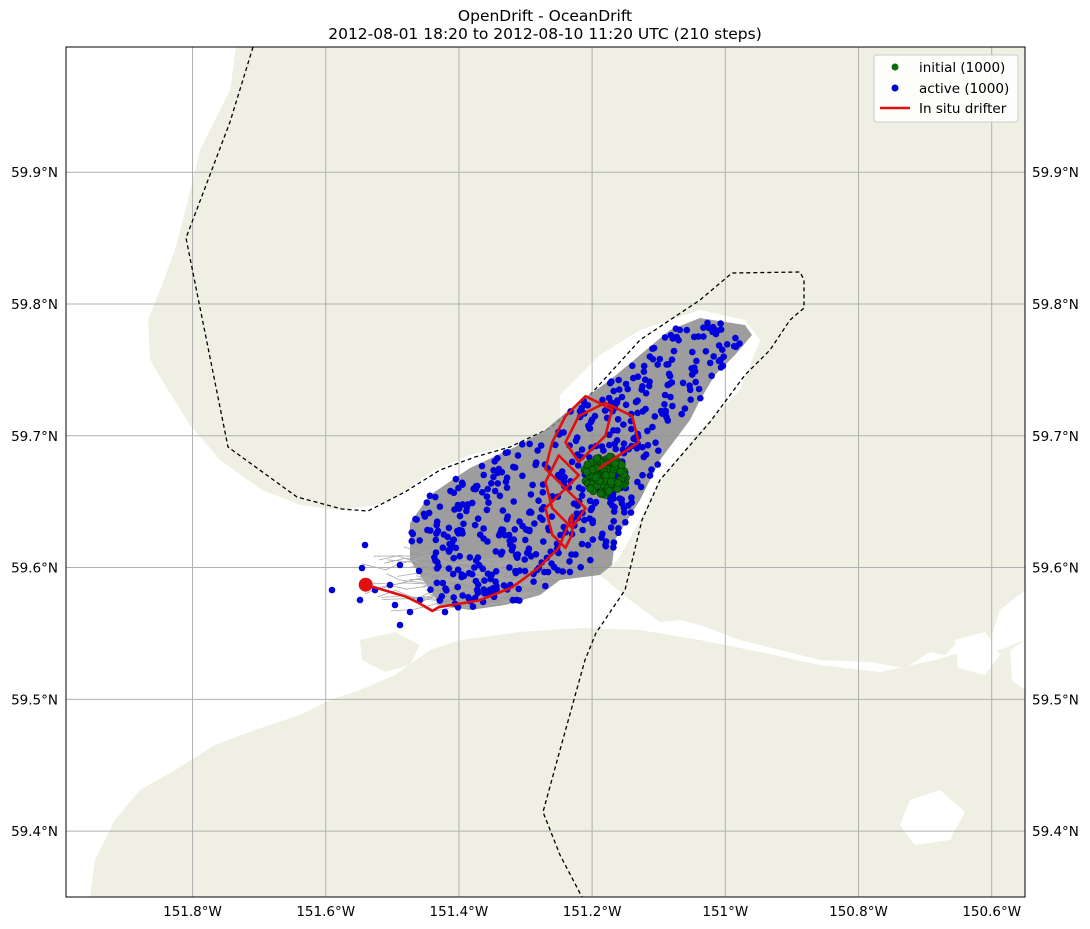  I want to click on y-tick-label-left: 59.9°N, so click(34, 173).